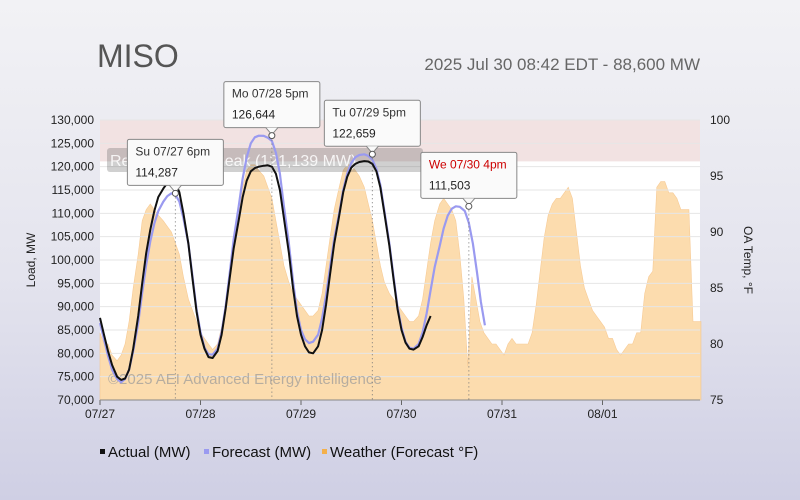 Image resolution: width=800 pixels, height=500 pixels. What do you see at coordinates (73, 143) in the screenshot?
I see `y-tick-label: 125,000` at bounding box center [73, 143].